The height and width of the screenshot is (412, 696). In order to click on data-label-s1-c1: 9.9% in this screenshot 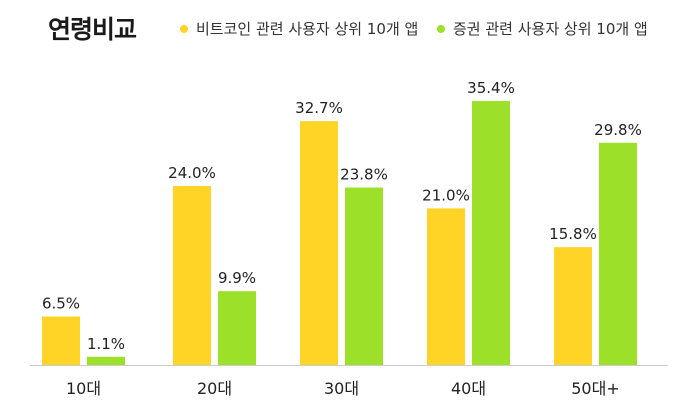, I will do `click(237, 278)`.